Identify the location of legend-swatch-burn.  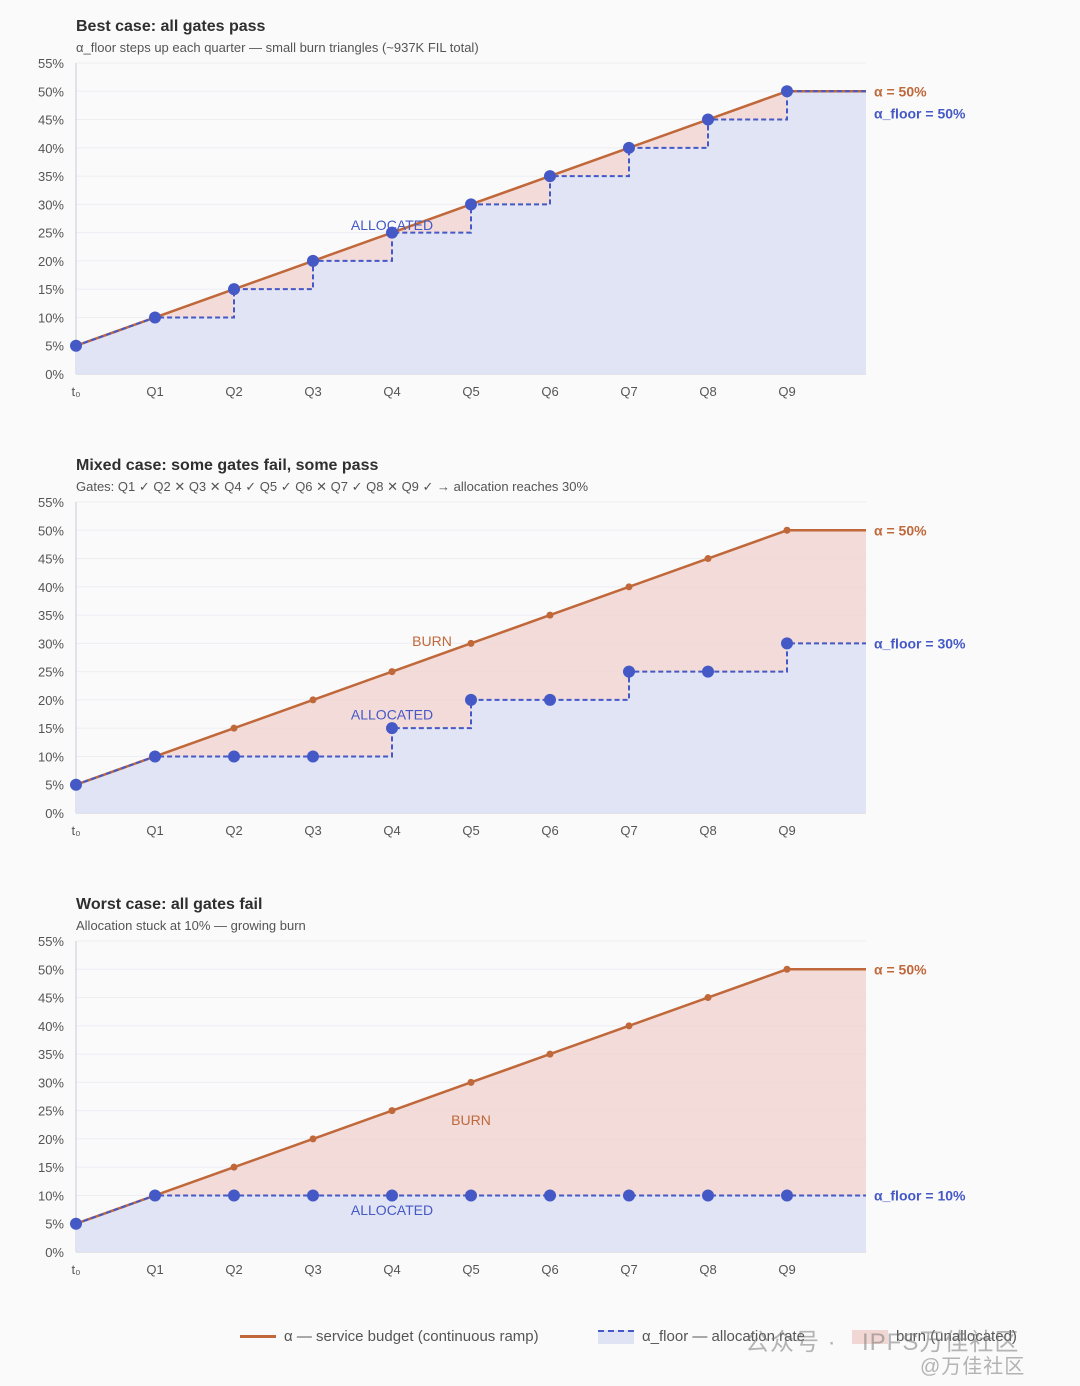
(870, 1336).